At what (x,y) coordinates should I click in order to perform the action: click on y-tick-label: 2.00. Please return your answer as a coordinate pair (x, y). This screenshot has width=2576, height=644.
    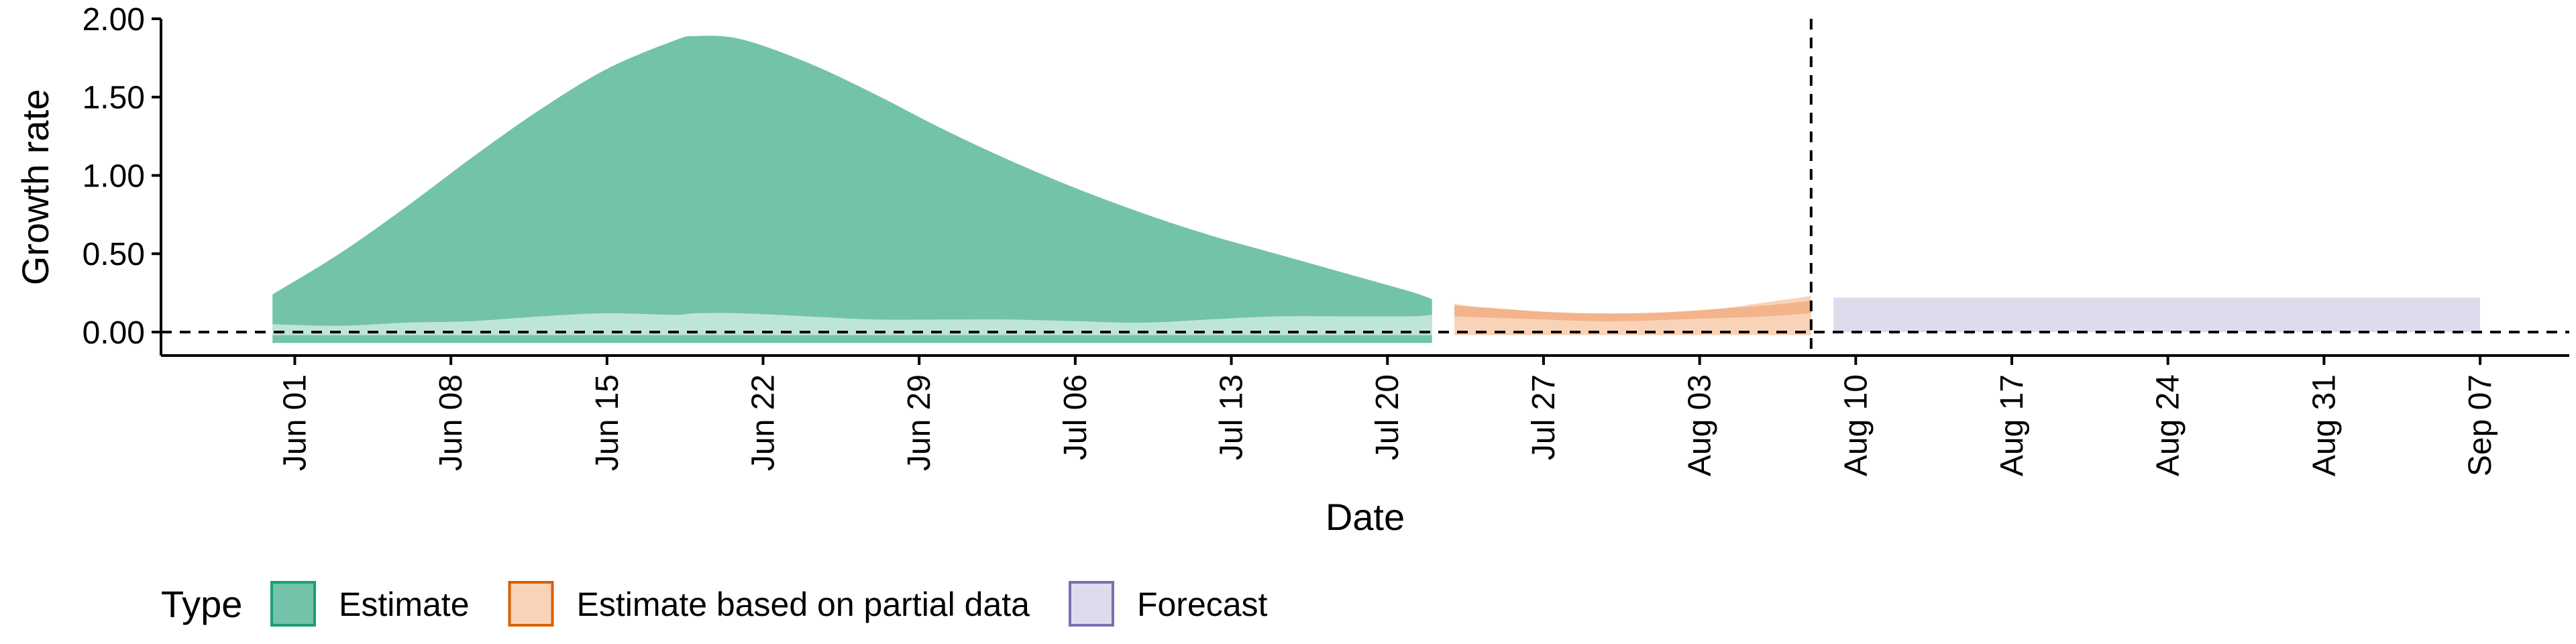
    Looking at the image, I should click on (114, 20).